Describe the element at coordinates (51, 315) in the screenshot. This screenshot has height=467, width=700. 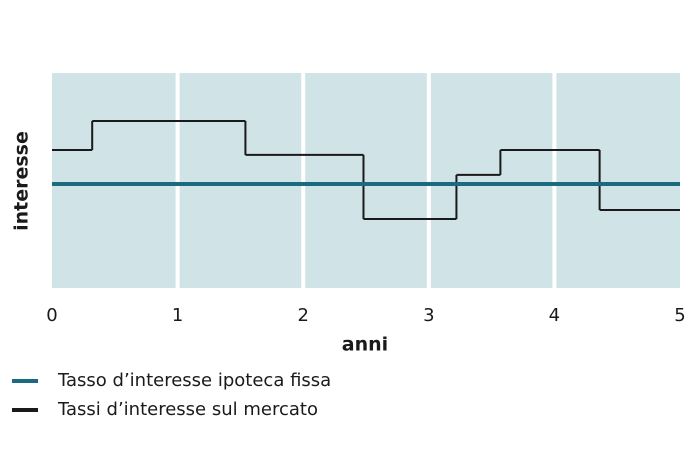
I see `x-tick-label: 0` at that location.